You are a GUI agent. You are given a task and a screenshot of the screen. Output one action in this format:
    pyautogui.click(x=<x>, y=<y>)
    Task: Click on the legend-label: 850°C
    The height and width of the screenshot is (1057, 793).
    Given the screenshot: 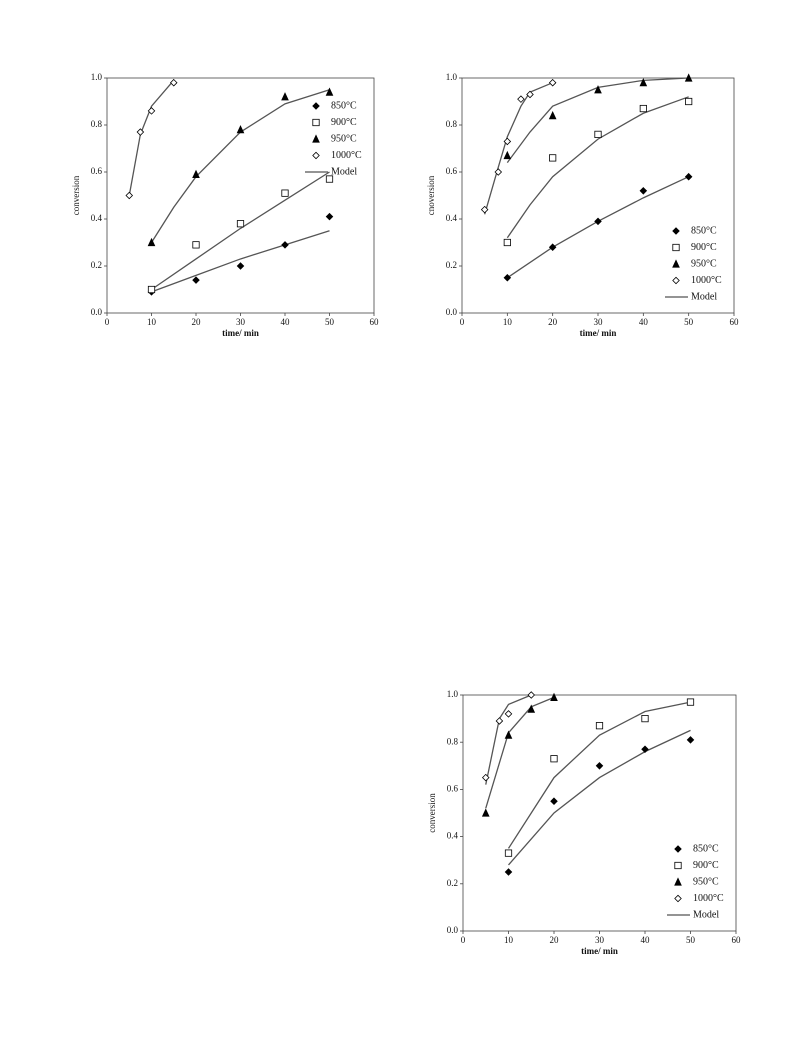 What is the action you would take?
    pyautogui.click(x=706, y=848)
    